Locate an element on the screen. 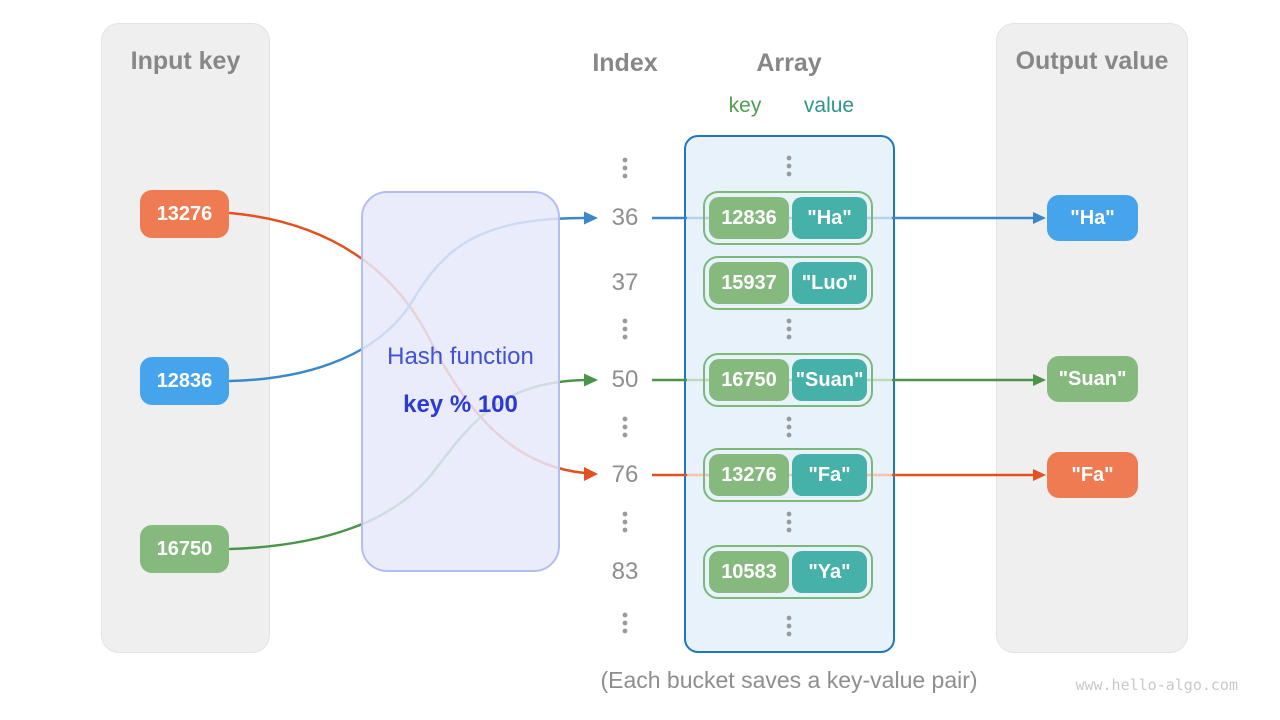  input-key-16750: 16750 is located at coordinates (184, 549).